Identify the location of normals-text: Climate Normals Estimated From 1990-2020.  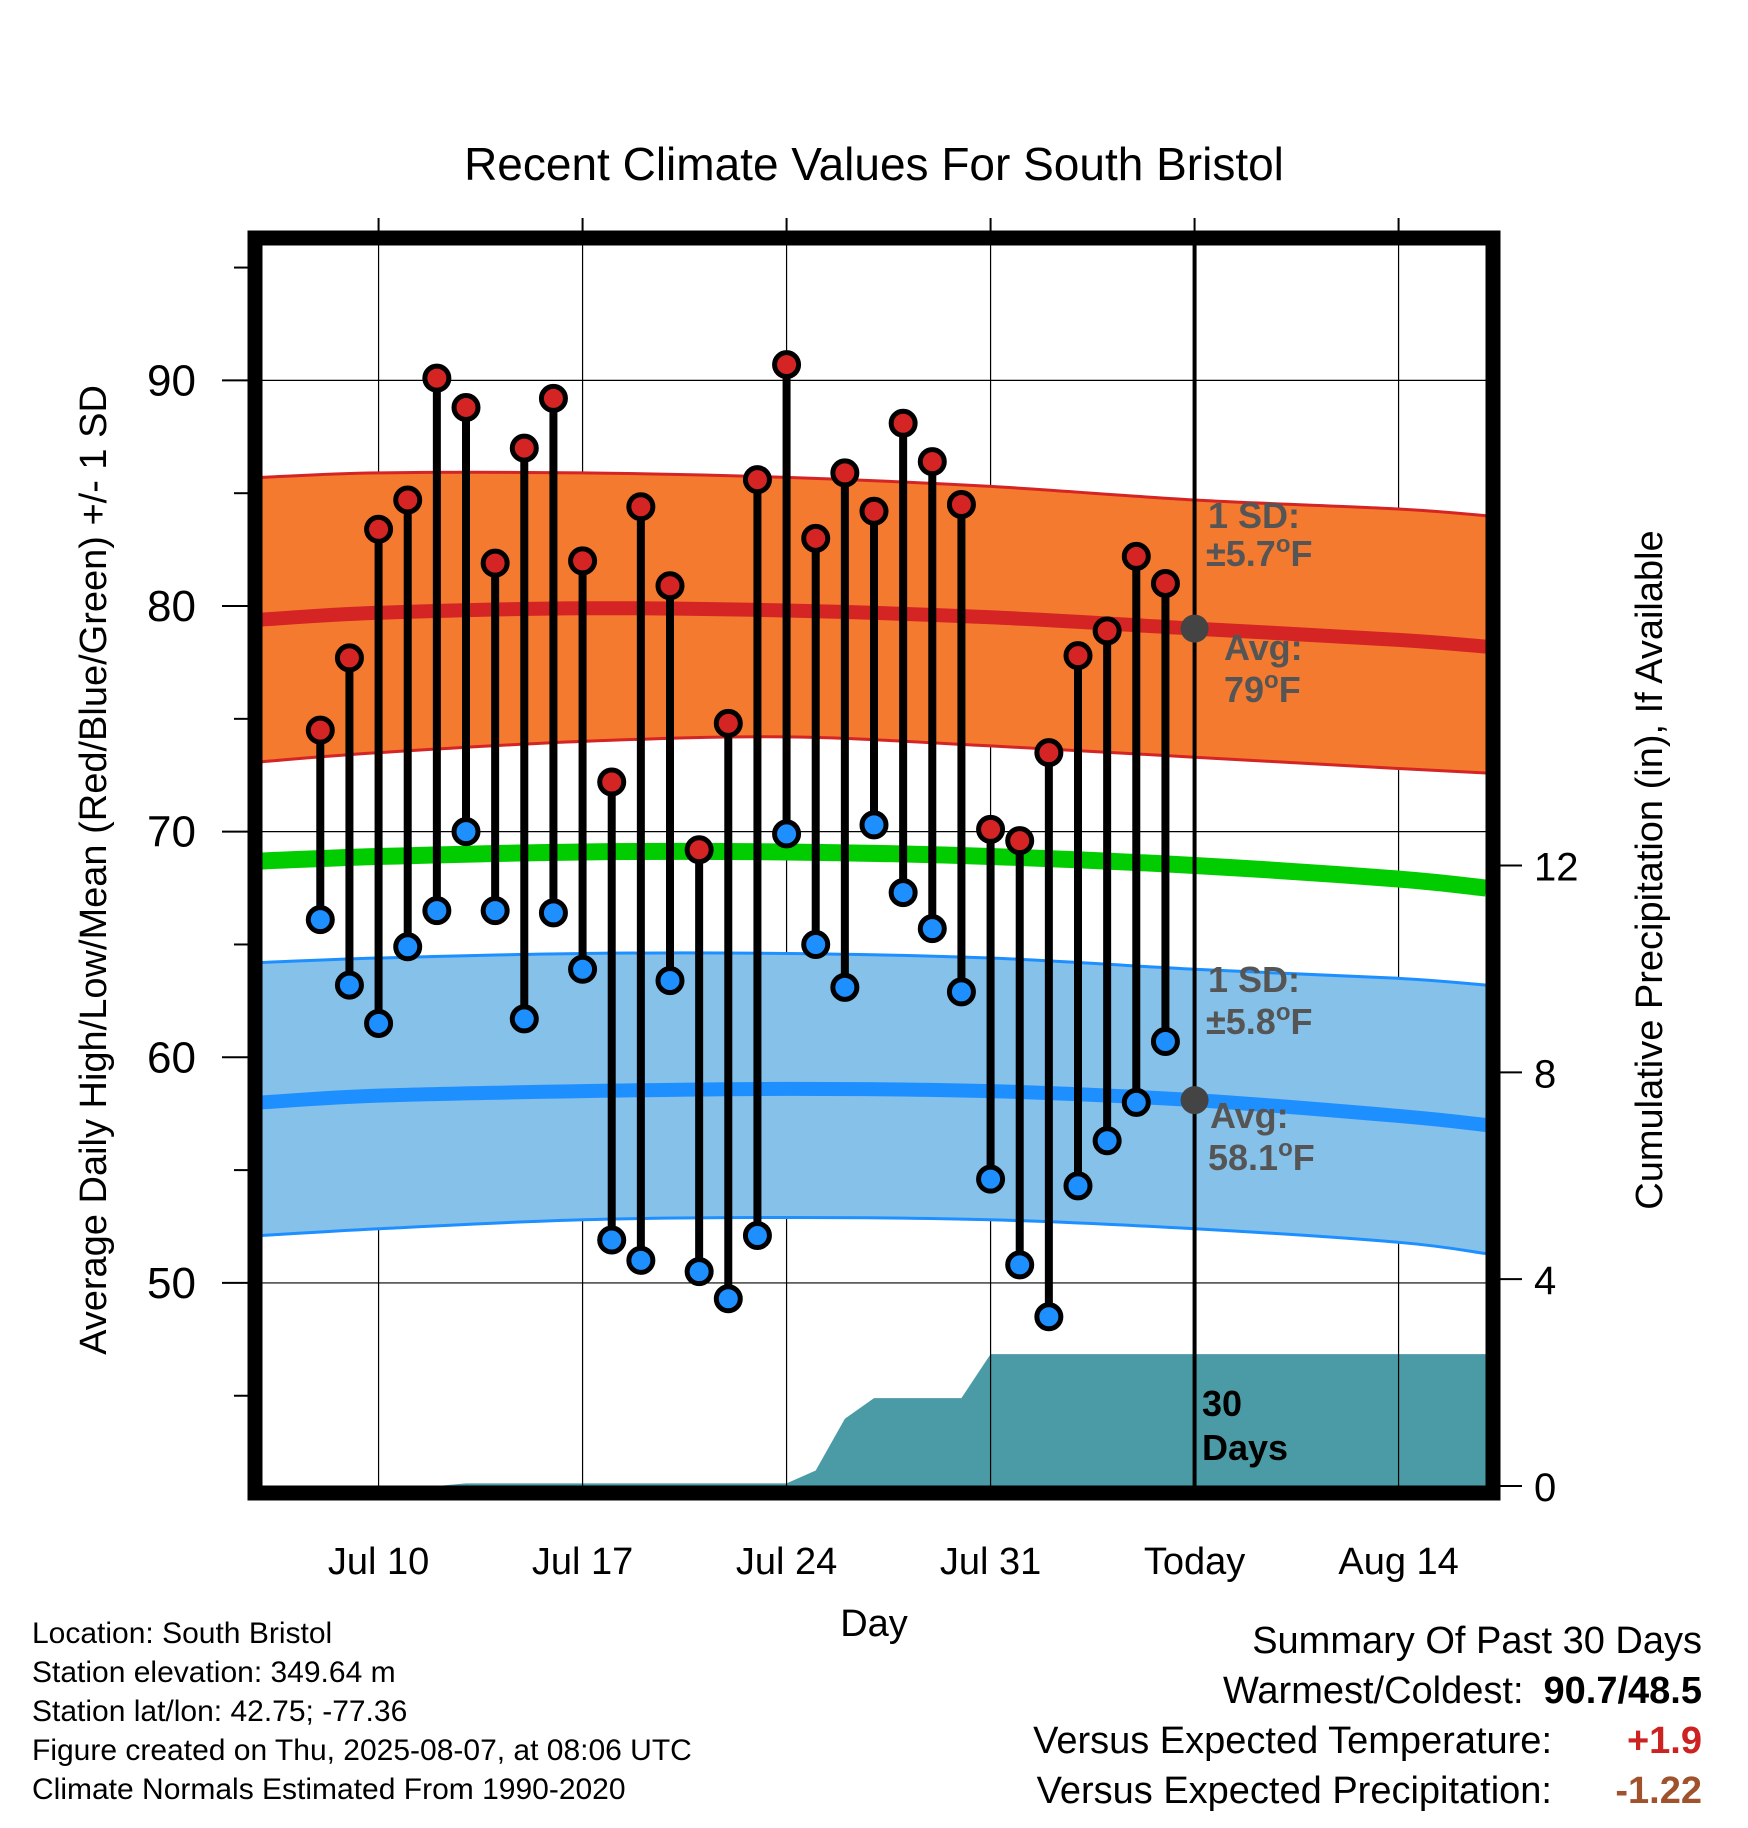
(329, 1789).